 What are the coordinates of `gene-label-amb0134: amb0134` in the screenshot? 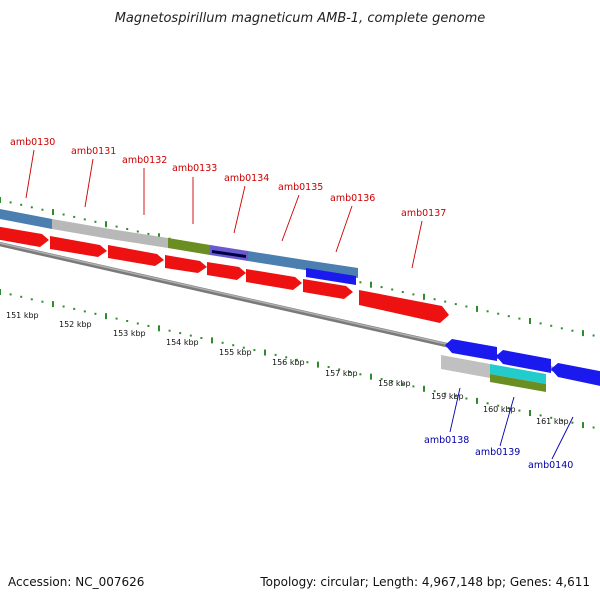 It's located at (246, 178).